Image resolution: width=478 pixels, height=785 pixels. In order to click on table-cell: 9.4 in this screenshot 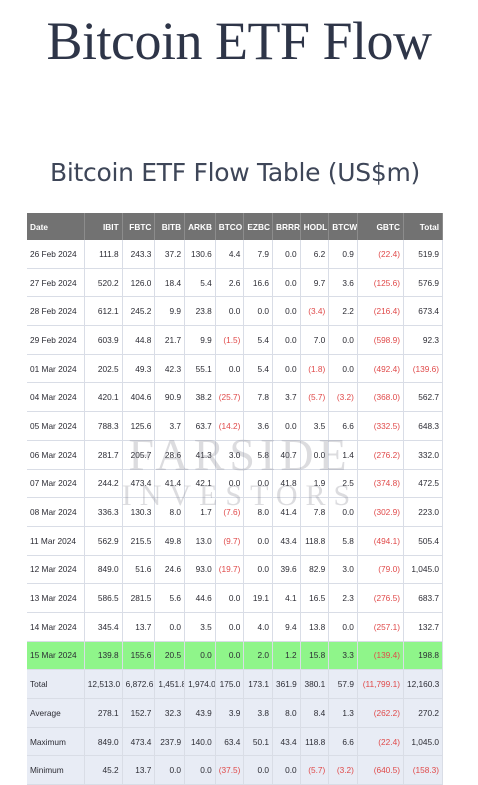, I will do `click(286, 627)`.